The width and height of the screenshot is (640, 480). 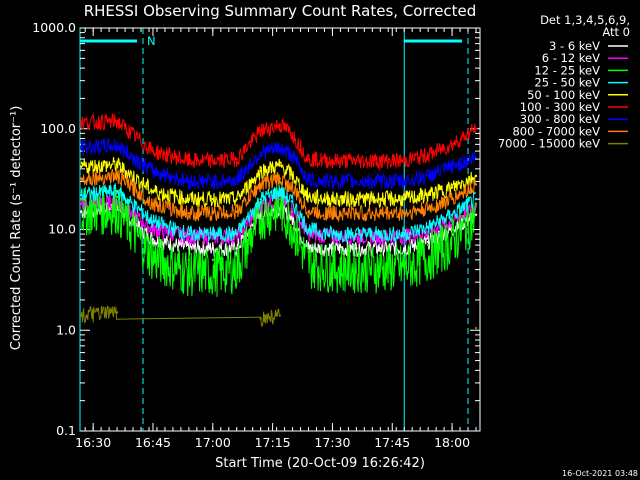 I want to click on series-12-25-kev, so click(x=278, y=240).